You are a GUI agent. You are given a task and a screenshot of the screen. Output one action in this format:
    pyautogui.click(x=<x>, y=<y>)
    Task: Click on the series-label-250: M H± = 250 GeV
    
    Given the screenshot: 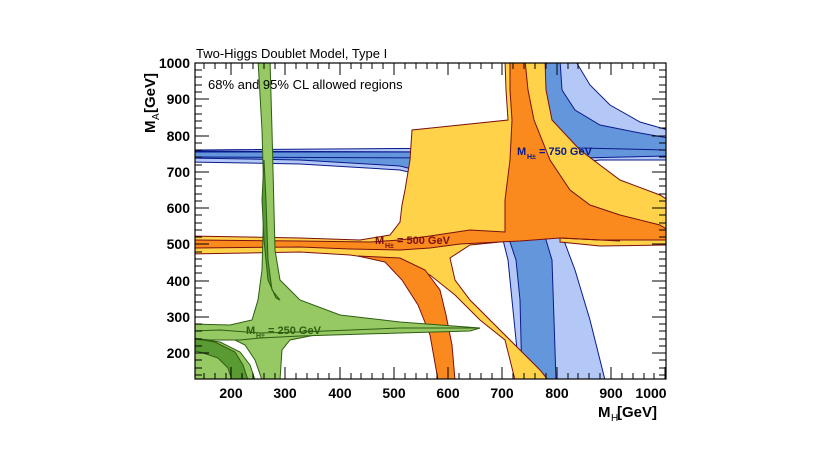 What is the action you would take?
    pyautogui.click(x=284, y=332)
    